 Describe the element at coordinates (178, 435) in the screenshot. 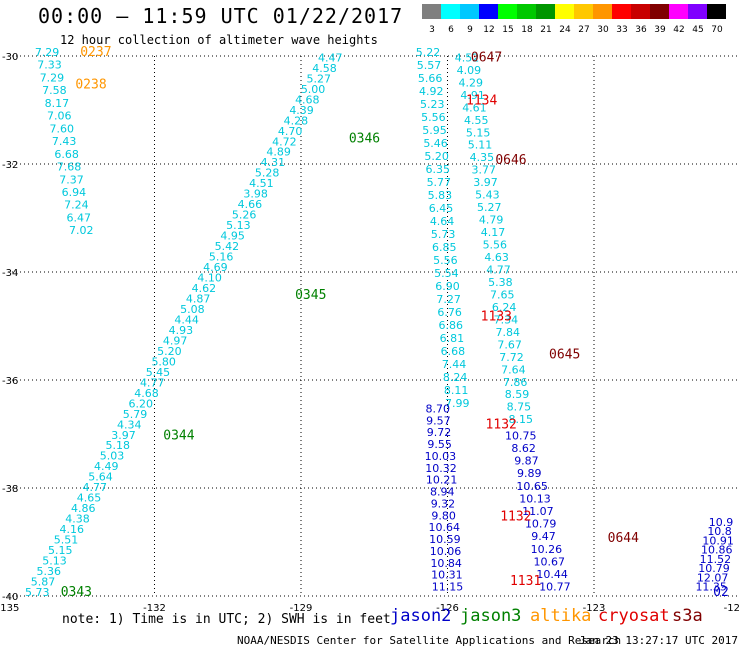

I see `pass-time-label: 0344` at that location.